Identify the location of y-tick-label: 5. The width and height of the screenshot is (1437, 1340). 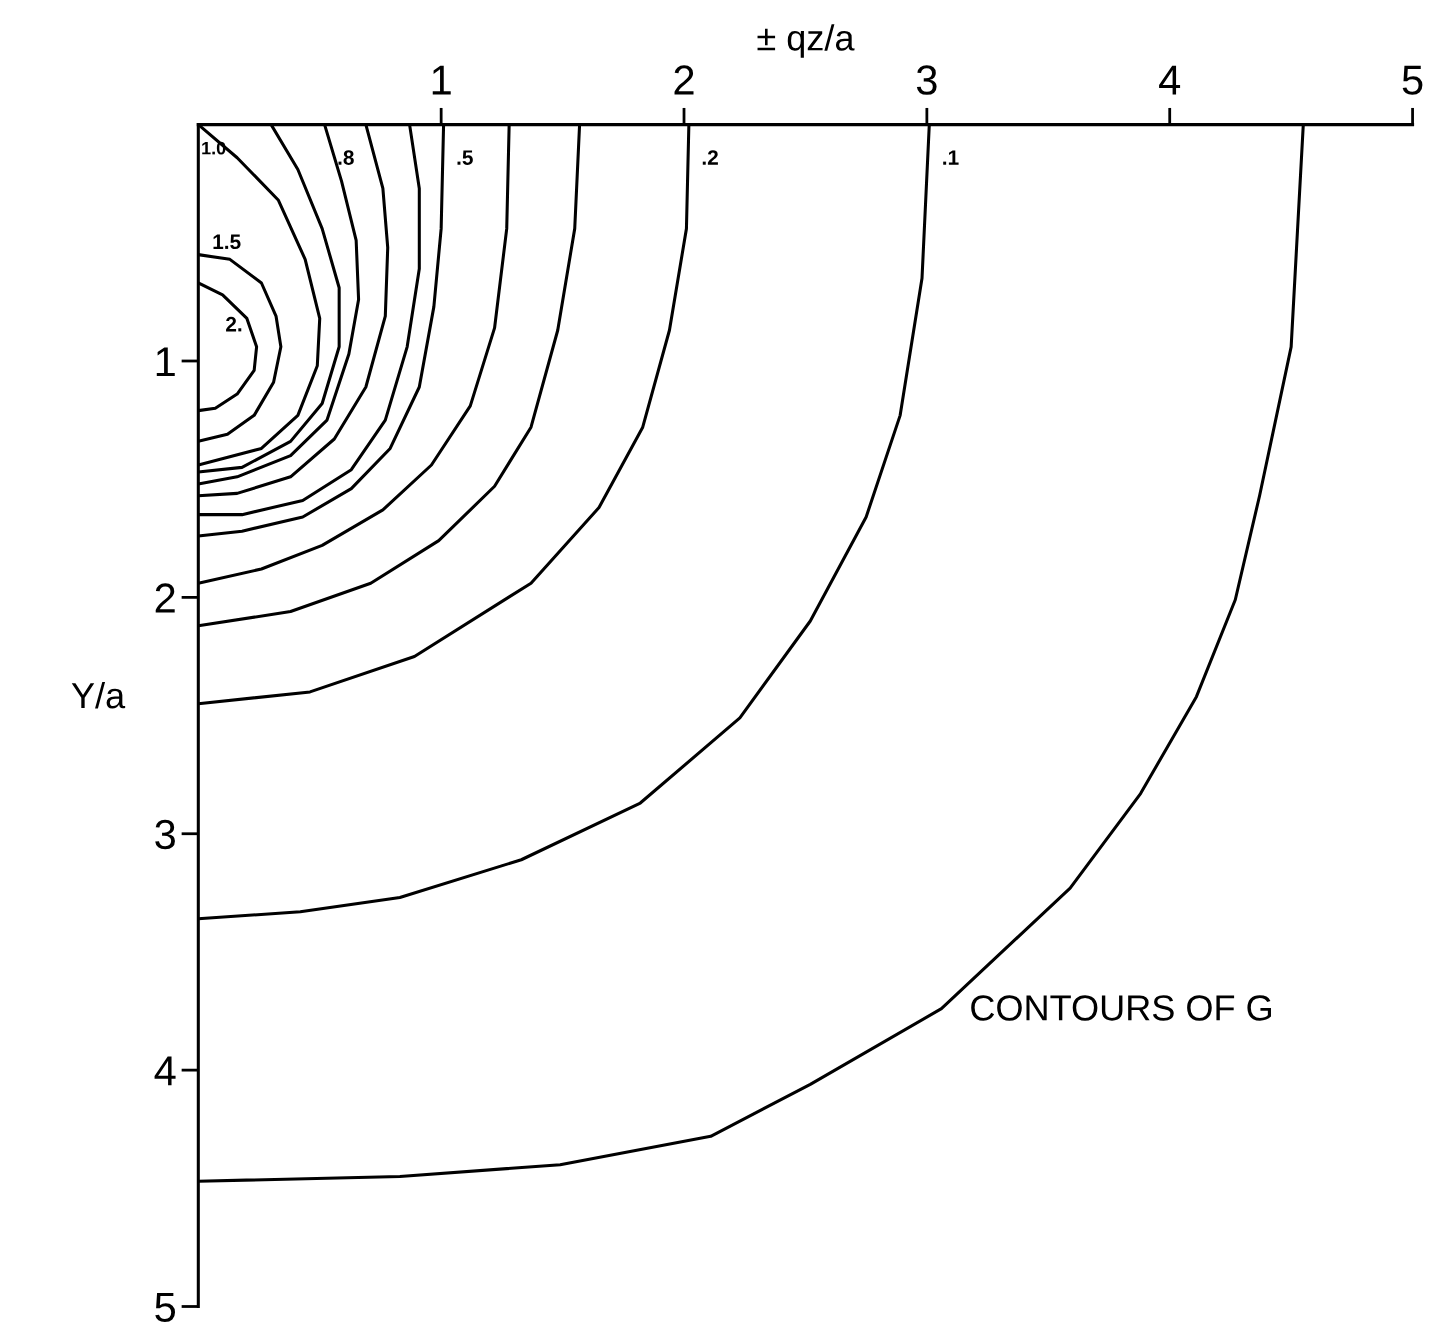
(165, 1307).